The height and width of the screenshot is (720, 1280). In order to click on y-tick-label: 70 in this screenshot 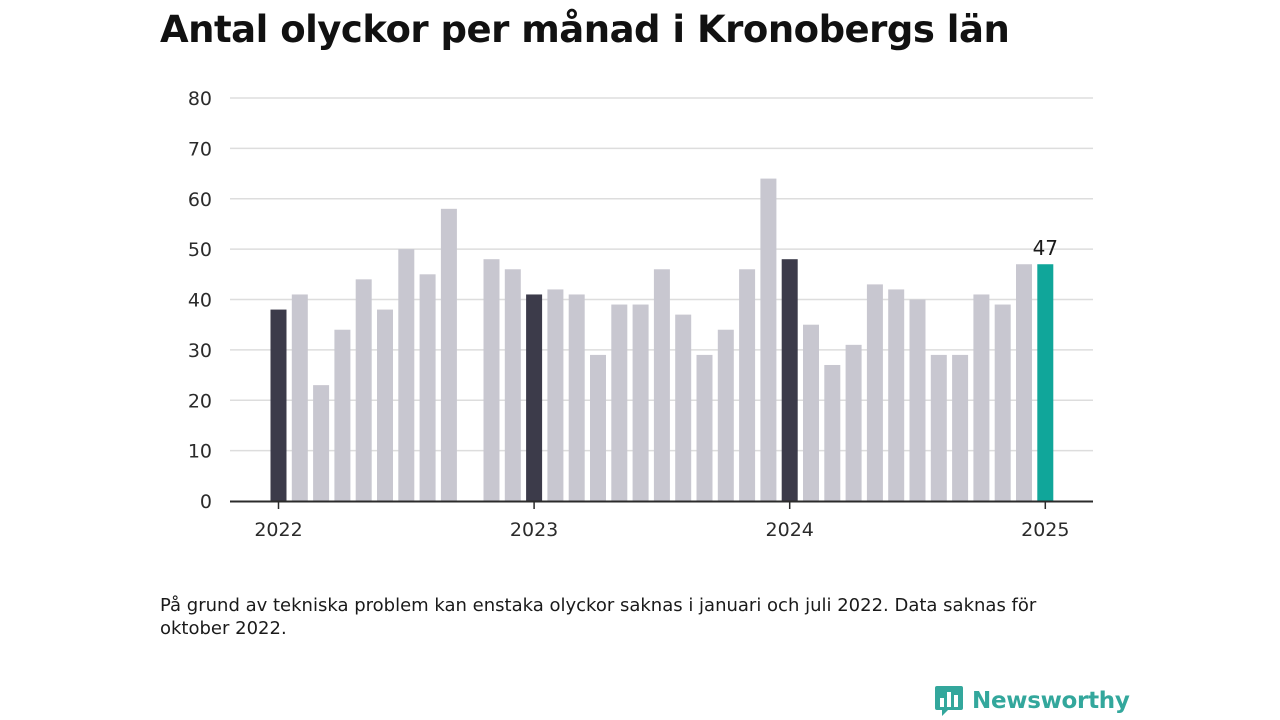, I will do `click(200, 149)`.